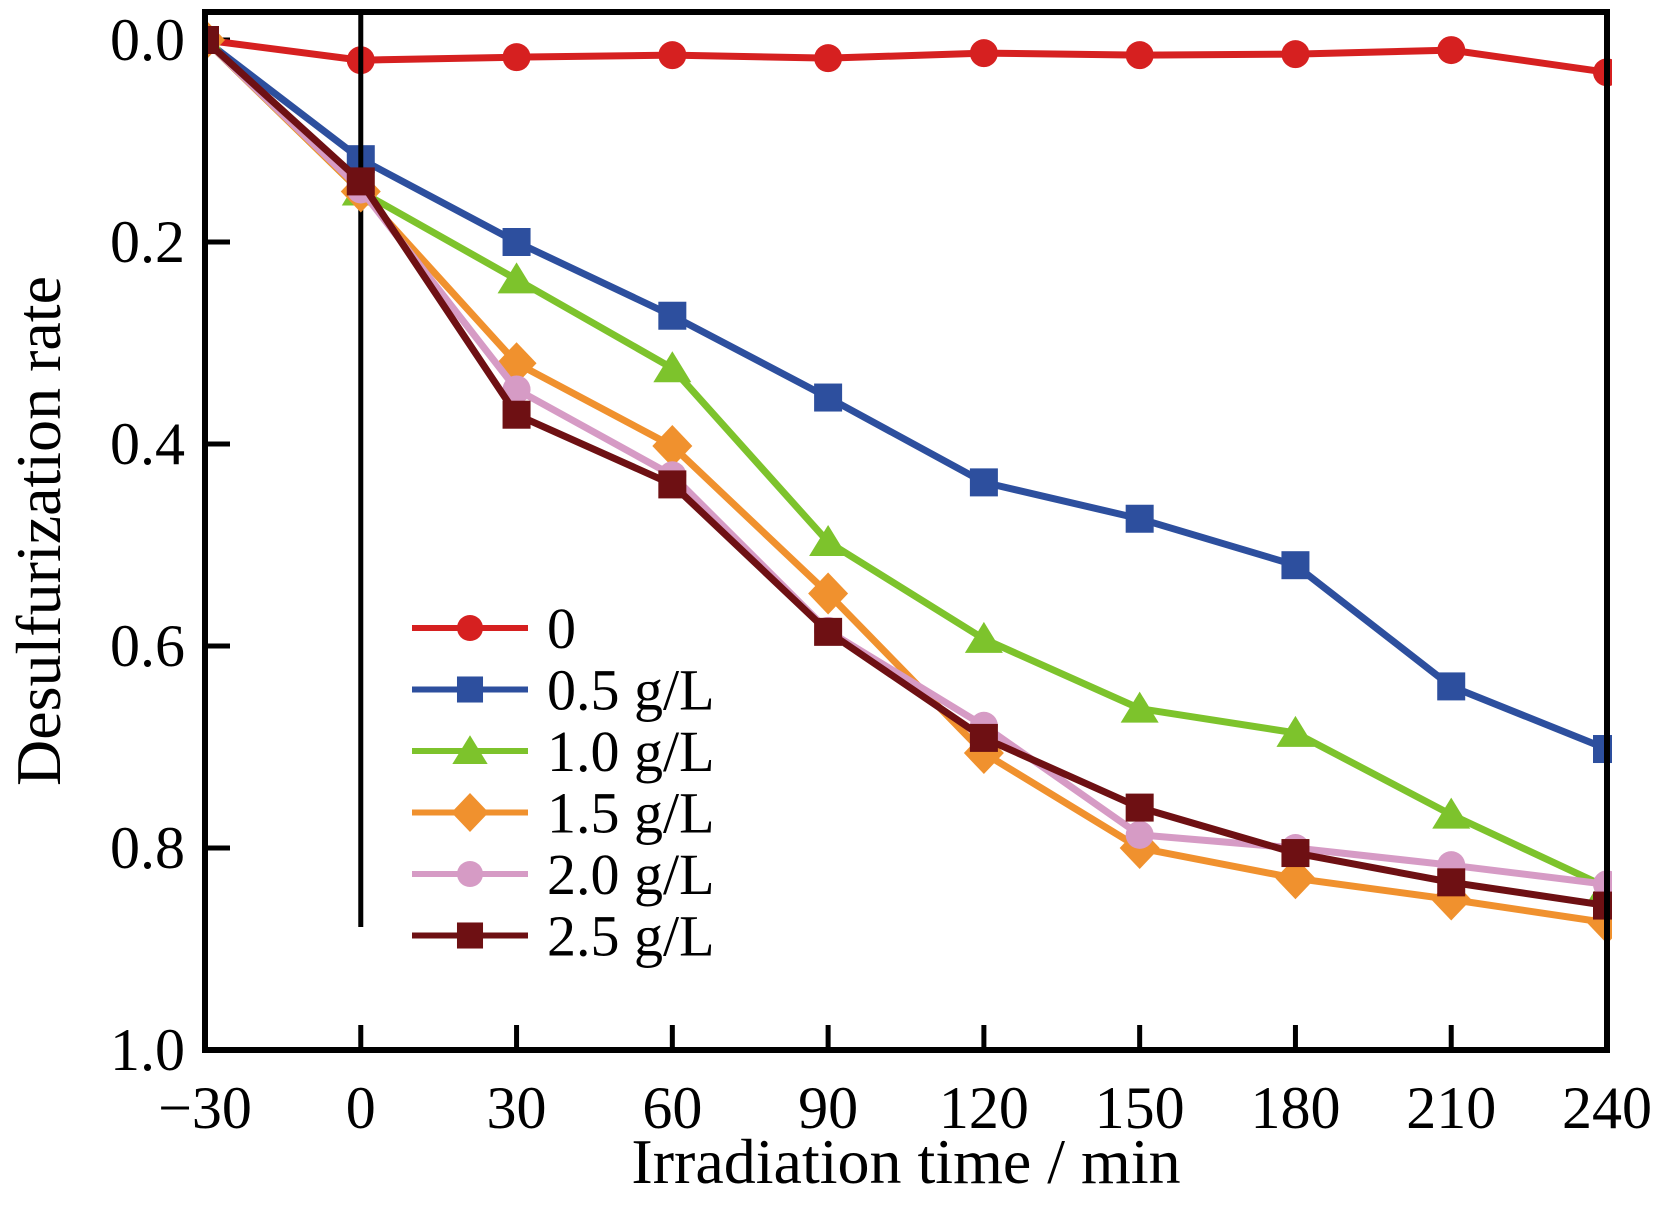 The height and width of the screenshot is (1220, 1662). I want to click on x-axis-tick-label: 240, so click(1607, 1108).